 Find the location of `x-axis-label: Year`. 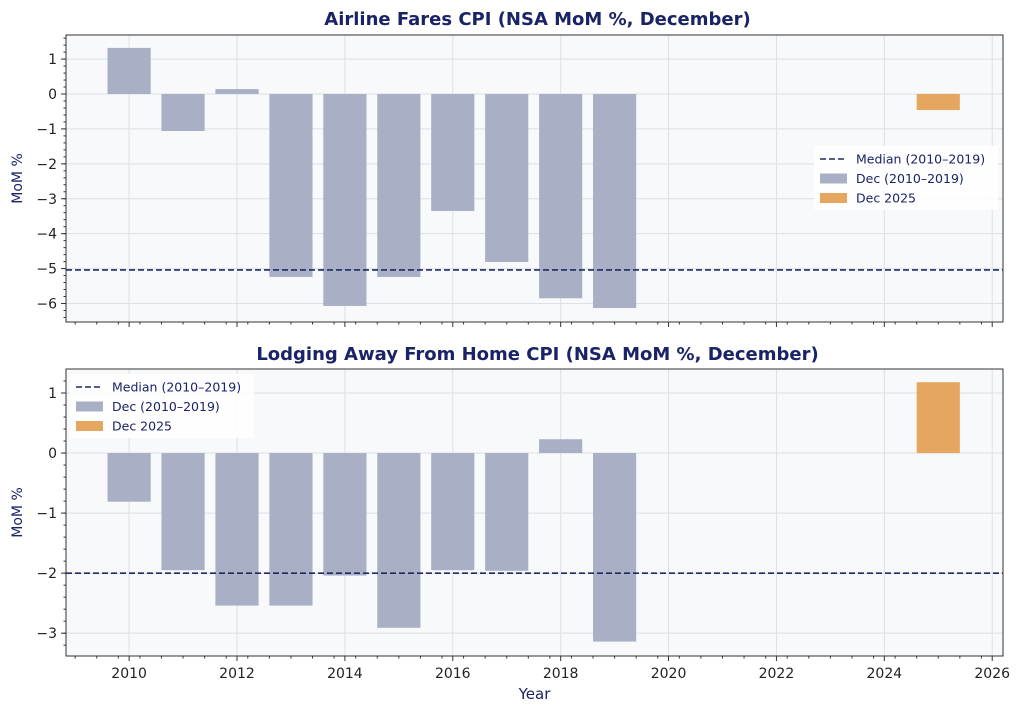

x-axis-label: Year is located at coordinates (535, 694).